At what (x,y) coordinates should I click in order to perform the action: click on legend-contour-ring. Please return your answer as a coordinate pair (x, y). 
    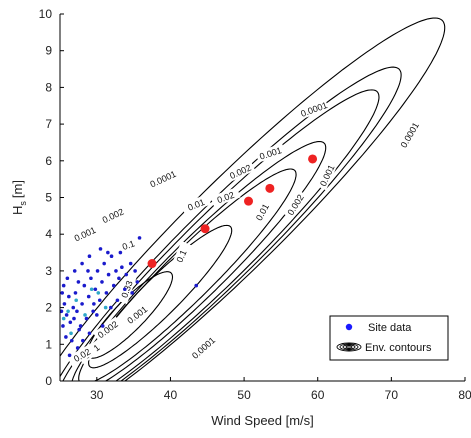
    Looking at the image, I should click on (349, 347).